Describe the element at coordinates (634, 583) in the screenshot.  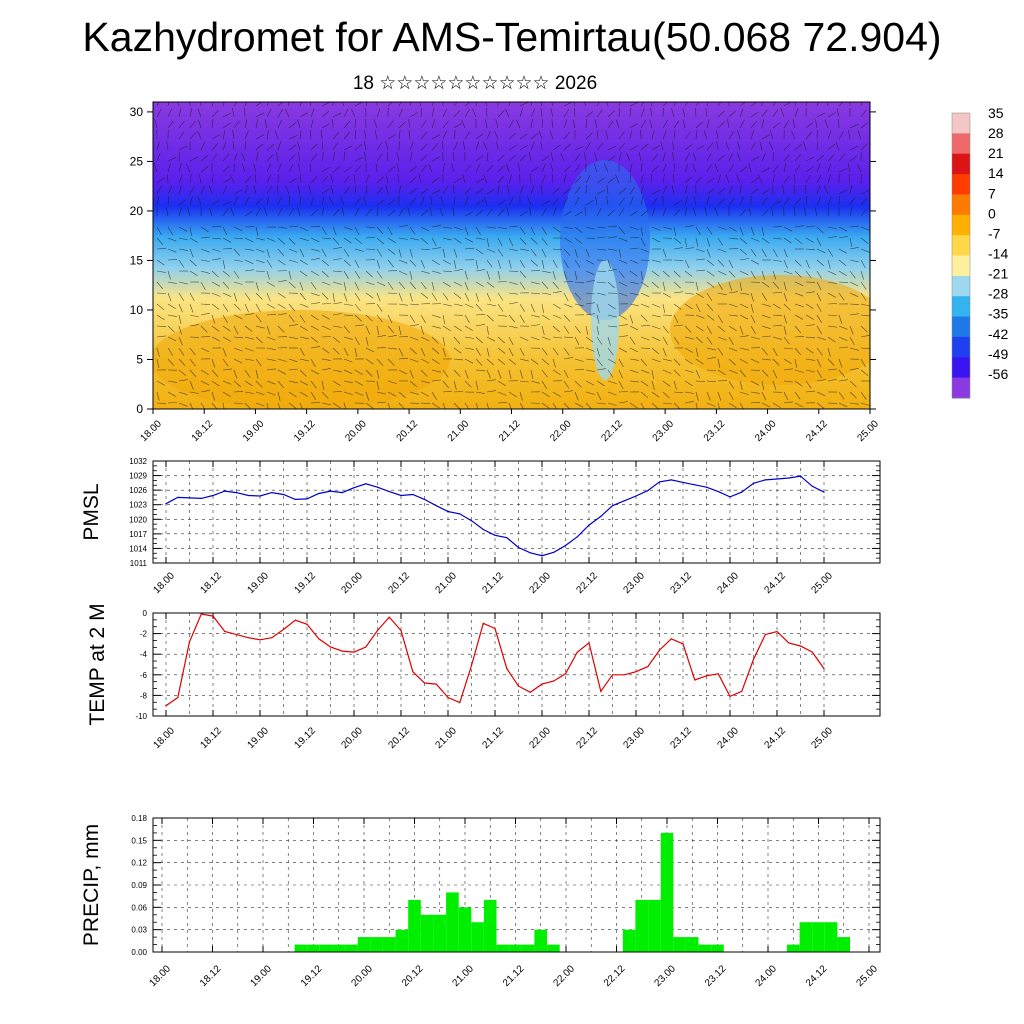
I see `x-tick-label: 23.00` at that location.